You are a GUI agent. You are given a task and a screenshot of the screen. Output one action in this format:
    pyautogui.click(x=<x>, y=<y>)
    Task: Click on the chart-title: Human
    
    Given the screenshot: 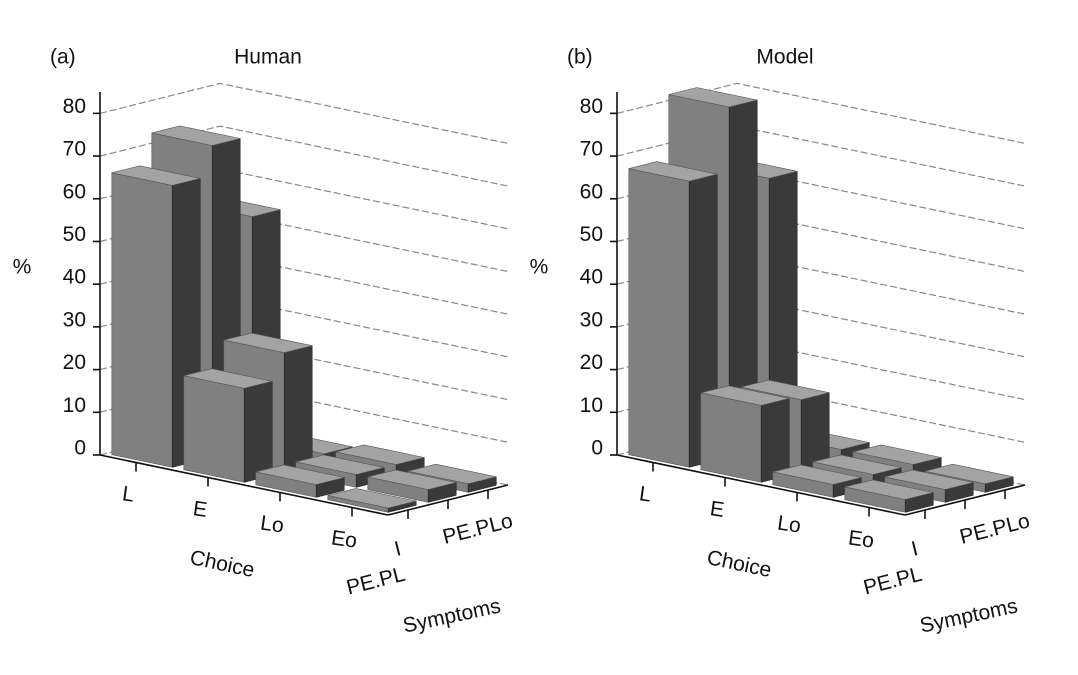 What is the action you would take?
    pyautogui.click(x=268, y=57)
    